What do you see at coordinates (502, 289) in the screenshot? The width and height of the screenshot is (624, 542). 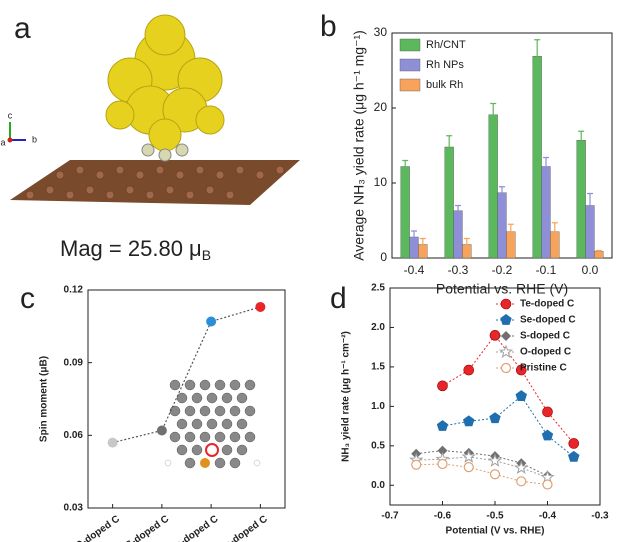 I see `x-axis-label: Potential vs. RHE (V)` at bounding box center [502, 289].